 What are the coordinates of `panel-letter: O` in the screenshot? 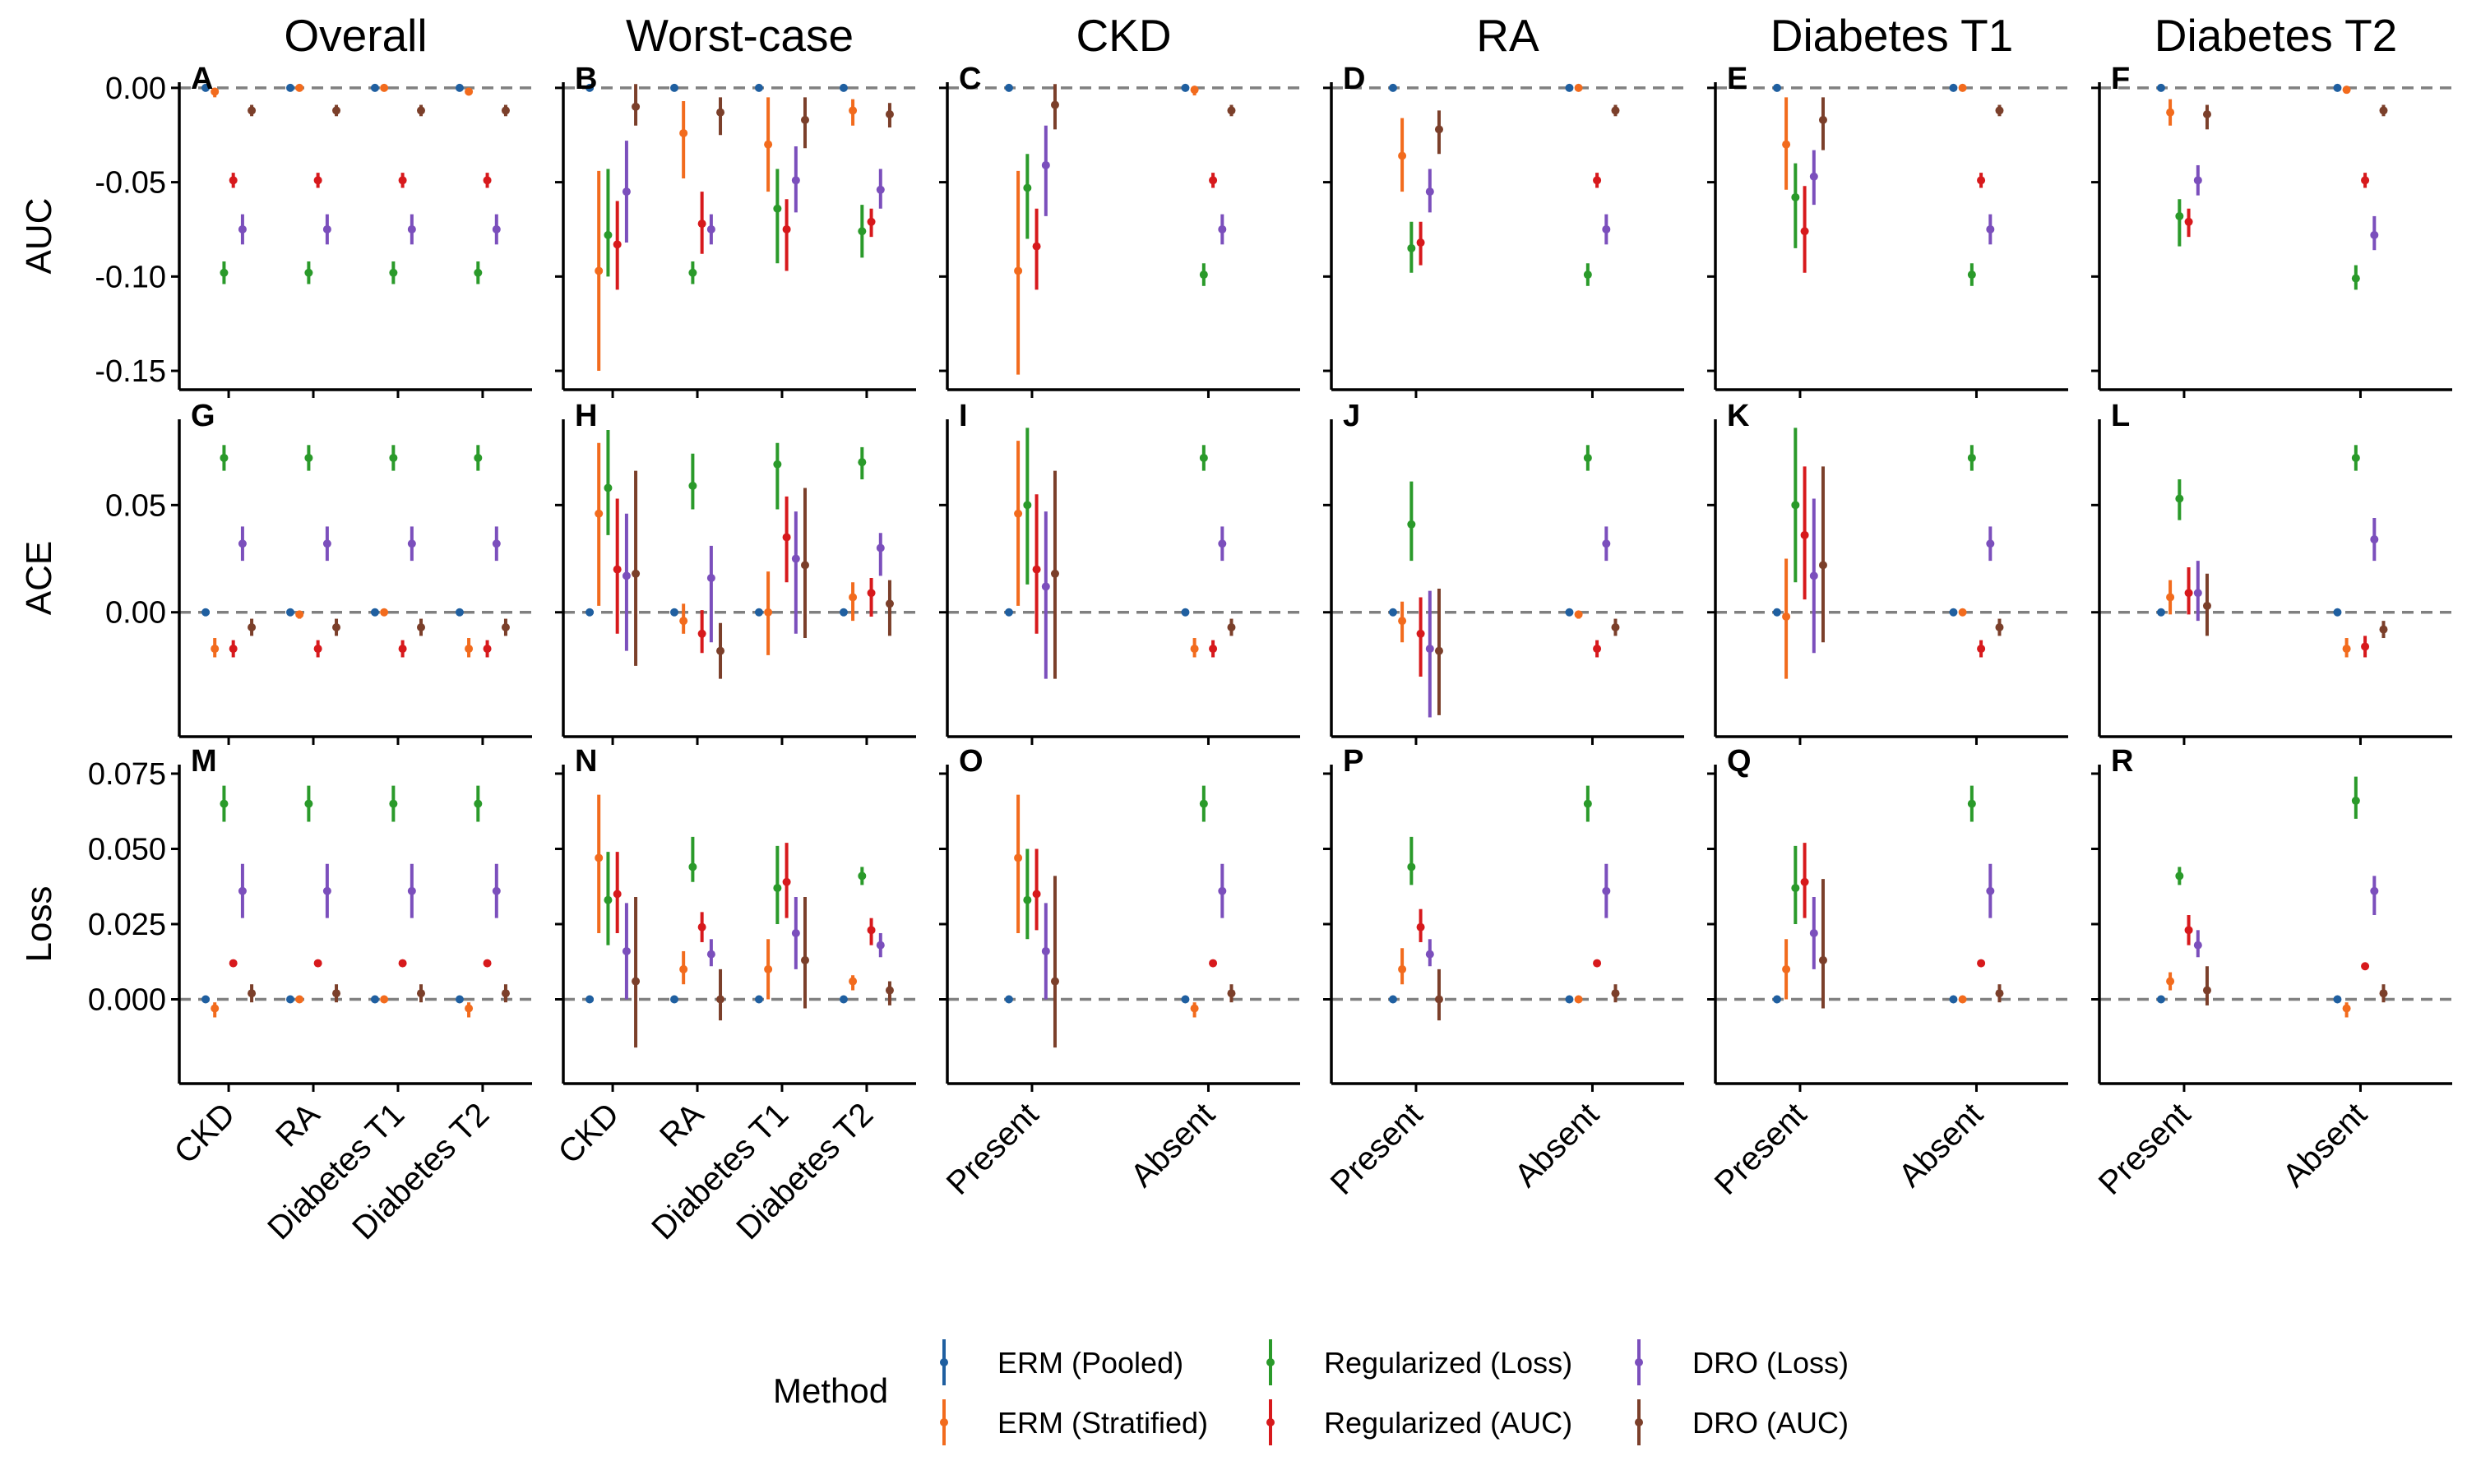 It's located at (971, 762).